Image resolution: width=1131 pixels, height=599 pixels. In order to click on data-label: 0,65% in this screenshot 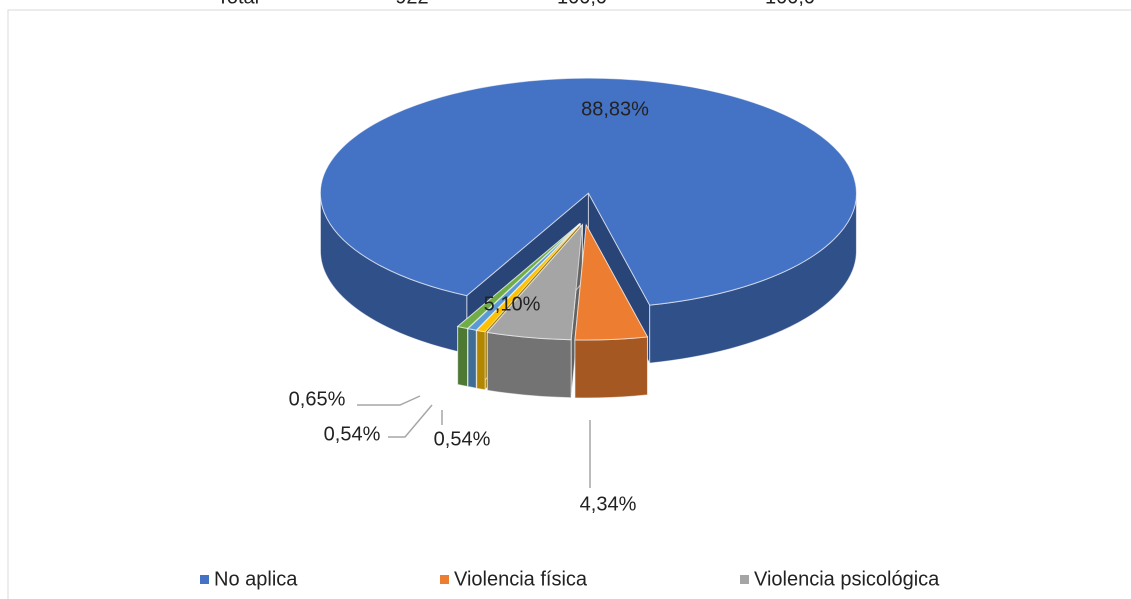, I will do `click(317, 399)`.